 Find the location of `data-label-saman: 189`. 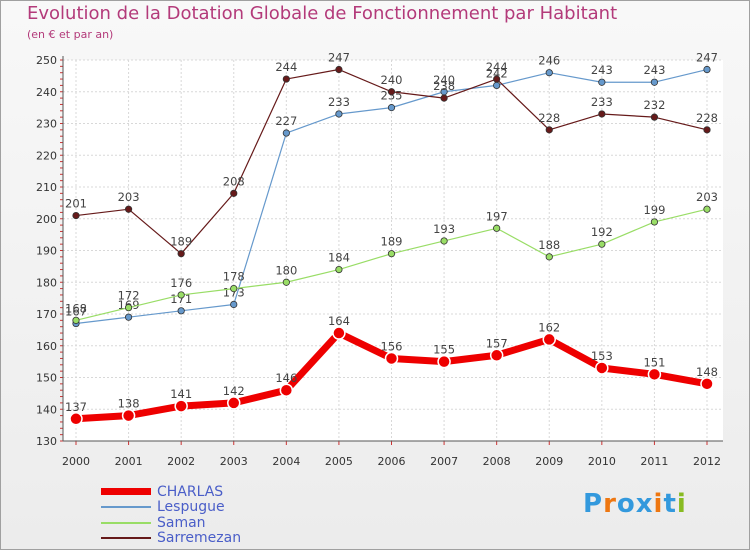

data-label-saman: 189 is located at coordinates (392, 242).